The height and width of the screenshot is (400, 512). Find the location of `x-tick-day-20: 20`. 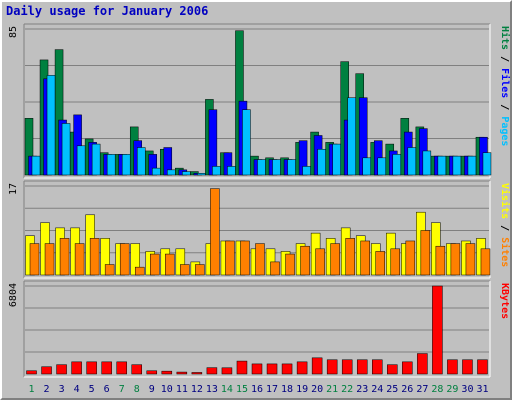

x-tick-day-20: 20 is located at coordinates (317, 389).